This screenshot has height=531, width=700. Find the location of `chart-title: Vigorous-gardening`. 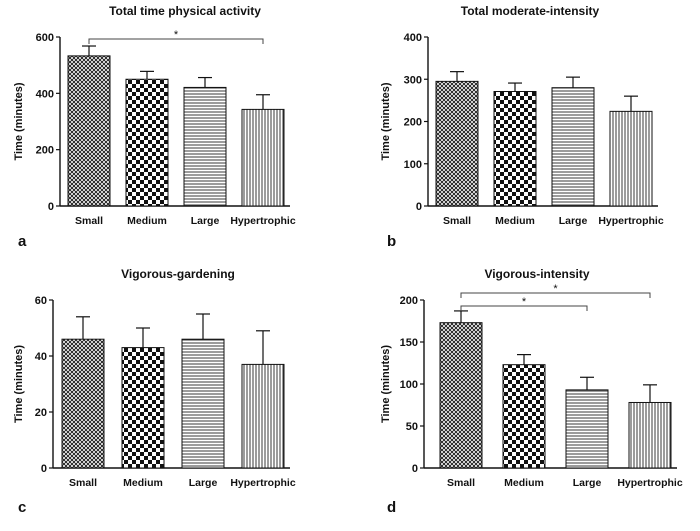

chart-title: Vigorous-gardening is located at coordinates (178, 274).